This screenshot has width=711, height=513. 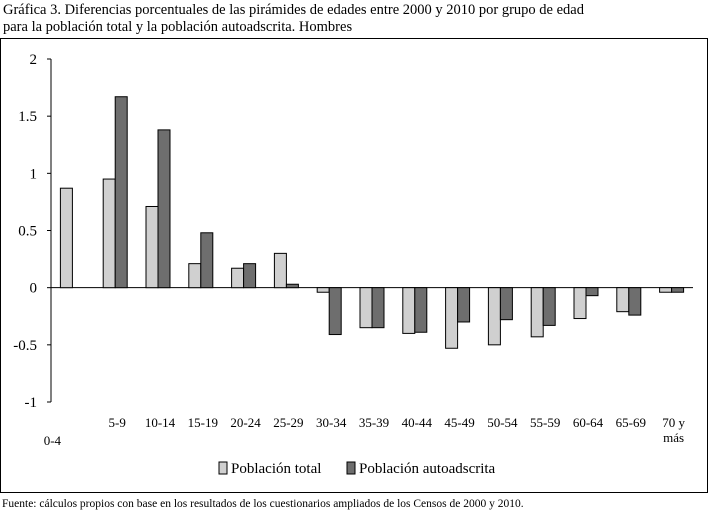 What do you see at coordinates (276, 469) in the screenshot?
I see `legend-label-total: Población total` at bounding box center [276, 469].